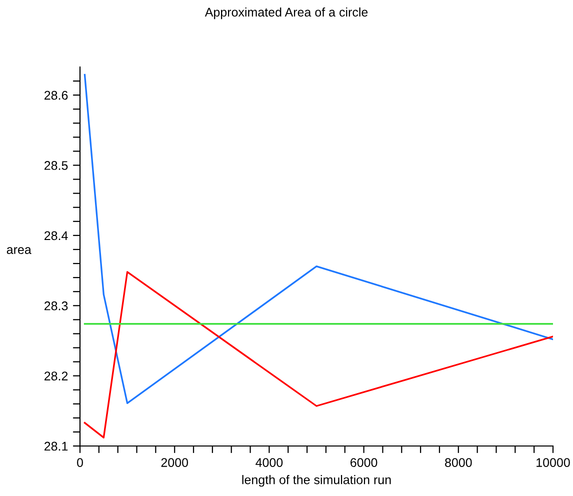 Image resolution: width=573 pixels, height=496 pixels. I want to click on x-axis-title: length of the simulation run, so click(316, 481).